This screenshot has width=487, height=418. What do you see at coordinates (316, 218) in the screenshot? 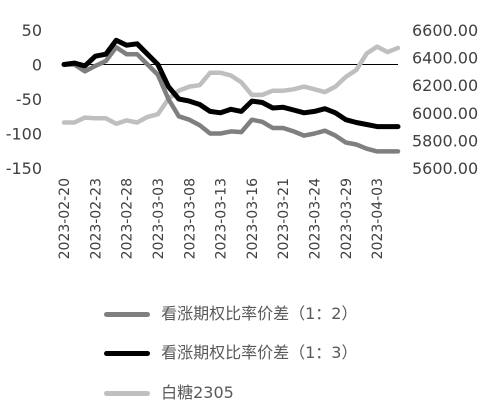
I see `x-tick-label: 2023-03-24` at bounding box center [316, 218].